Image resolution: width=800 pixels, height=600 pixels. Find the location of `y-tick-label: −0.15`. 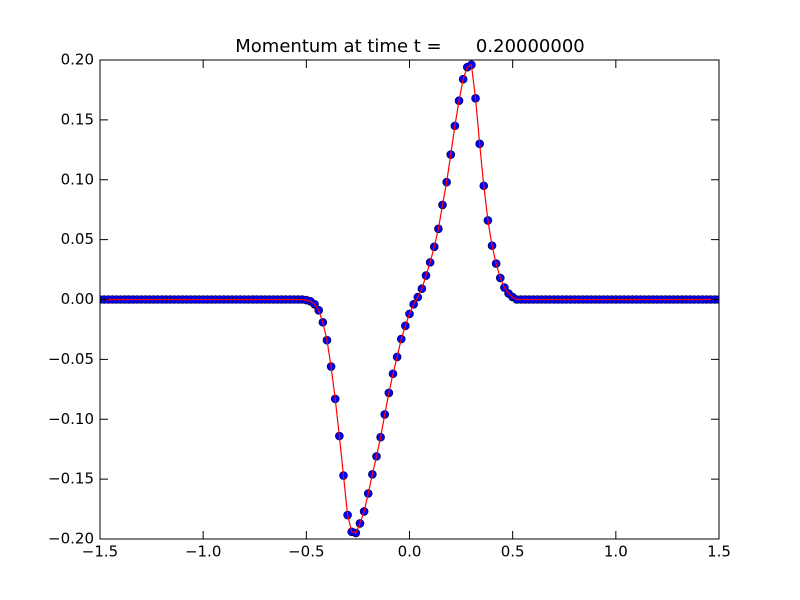

y-tick-label: −0.15 is located at coordinates (71, 479).